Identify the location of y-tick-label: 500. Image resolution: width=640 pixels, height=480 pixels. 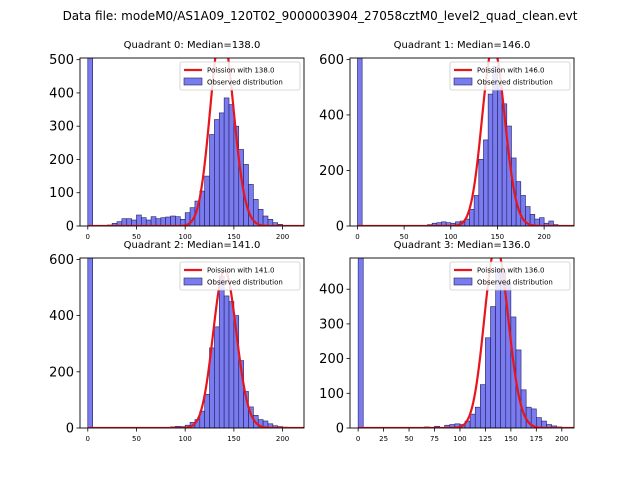
(61, 60).